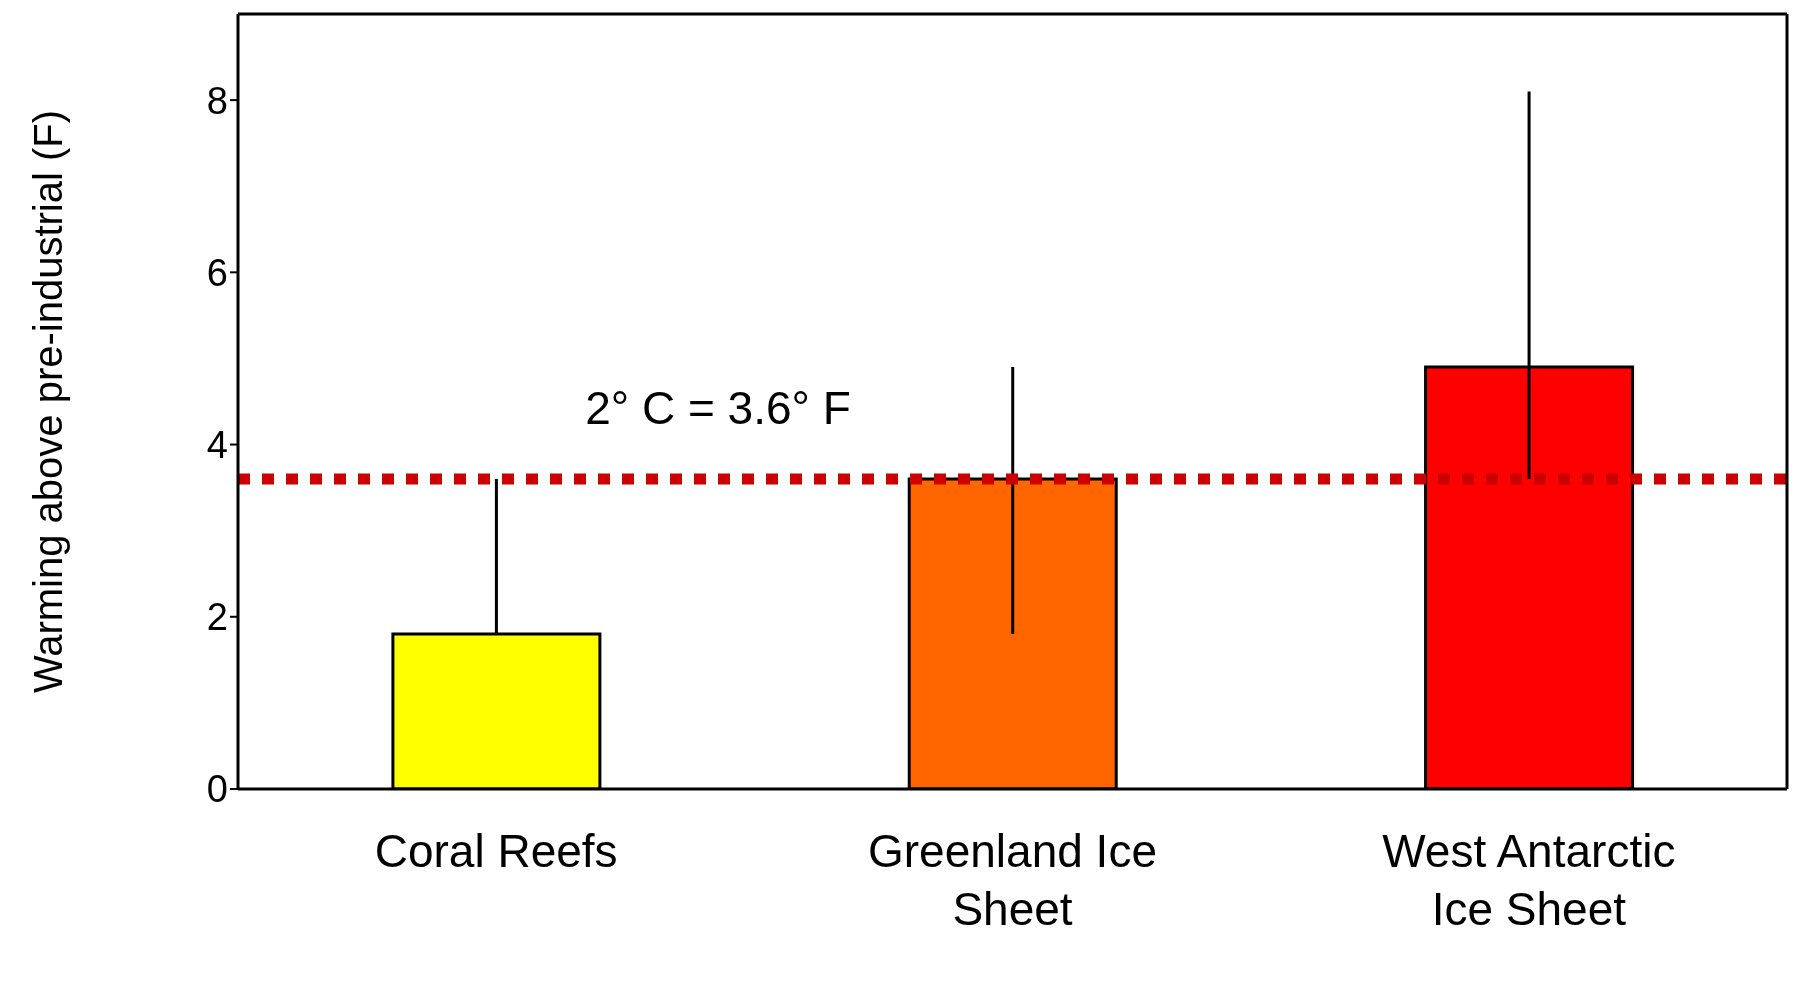 This screenshot has width=1802, height=989. Describe the element at coordinates (217, 789) in the screenshot. I see `y-tick-label: 0` at that location.